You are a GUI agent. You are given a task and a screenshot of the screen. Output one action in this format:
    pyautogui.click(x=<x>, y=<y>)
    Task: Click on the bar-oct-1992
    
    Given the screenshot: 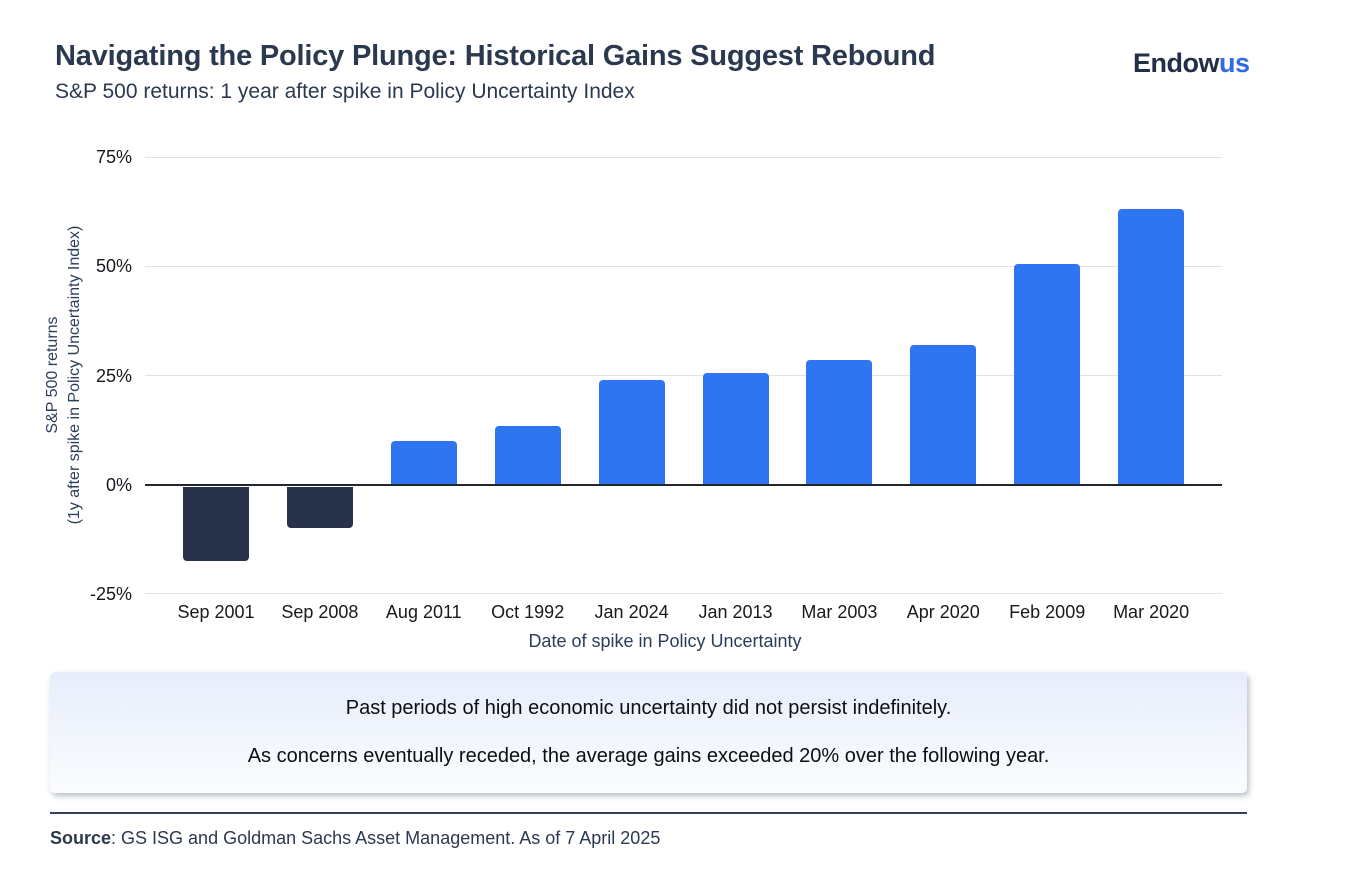 What is the action you would take?
    pyautogui.click(x=527, y=455)
    